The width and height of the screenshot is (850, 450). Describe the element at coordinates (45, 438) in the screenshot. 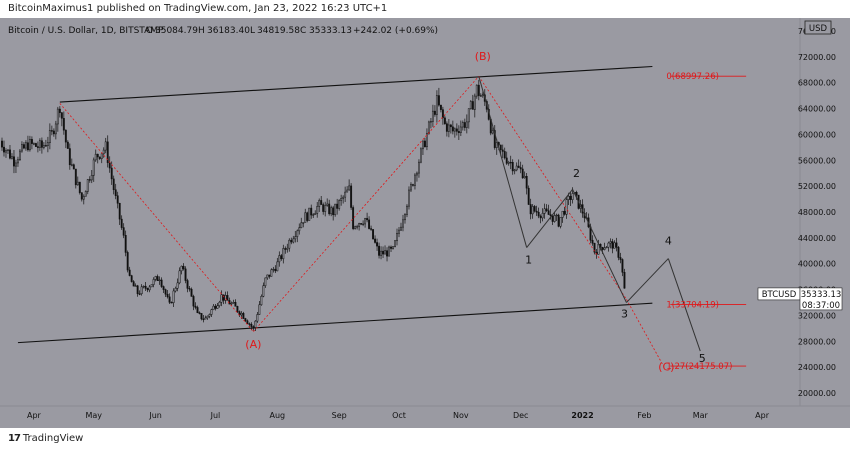

I see `tradingview-logo: 17 TradingView` at that location.